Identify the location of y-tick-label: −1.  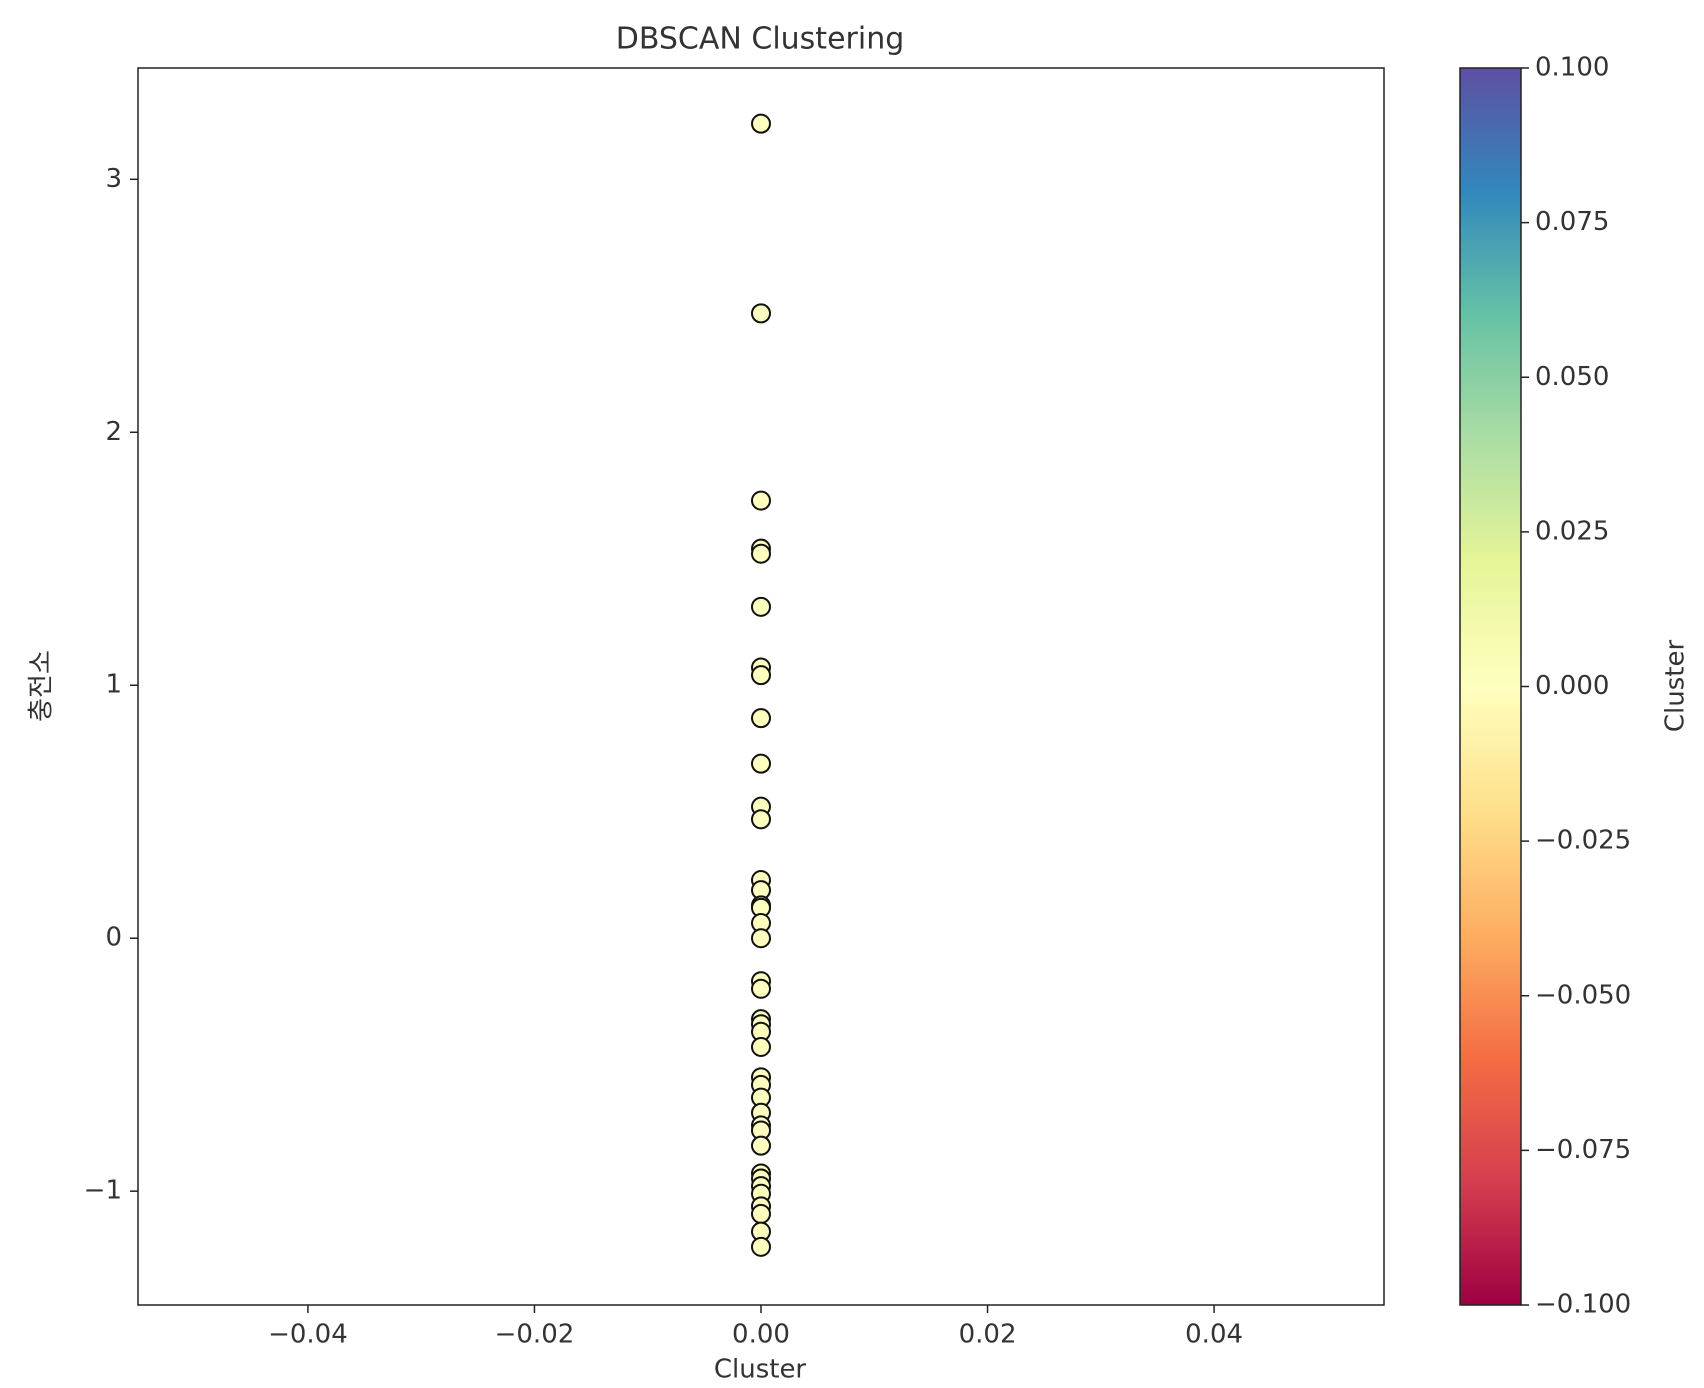
(103, 1191).